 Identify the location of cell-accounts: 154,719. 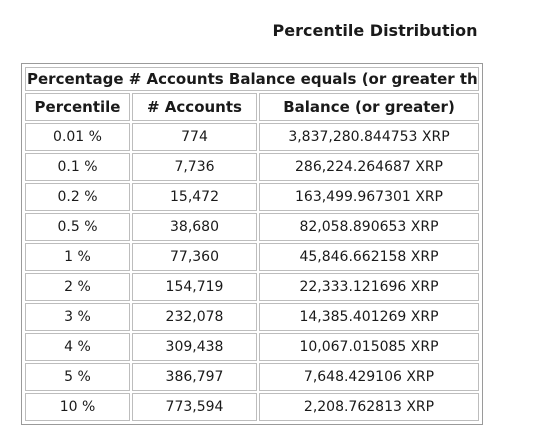
(194, 287).